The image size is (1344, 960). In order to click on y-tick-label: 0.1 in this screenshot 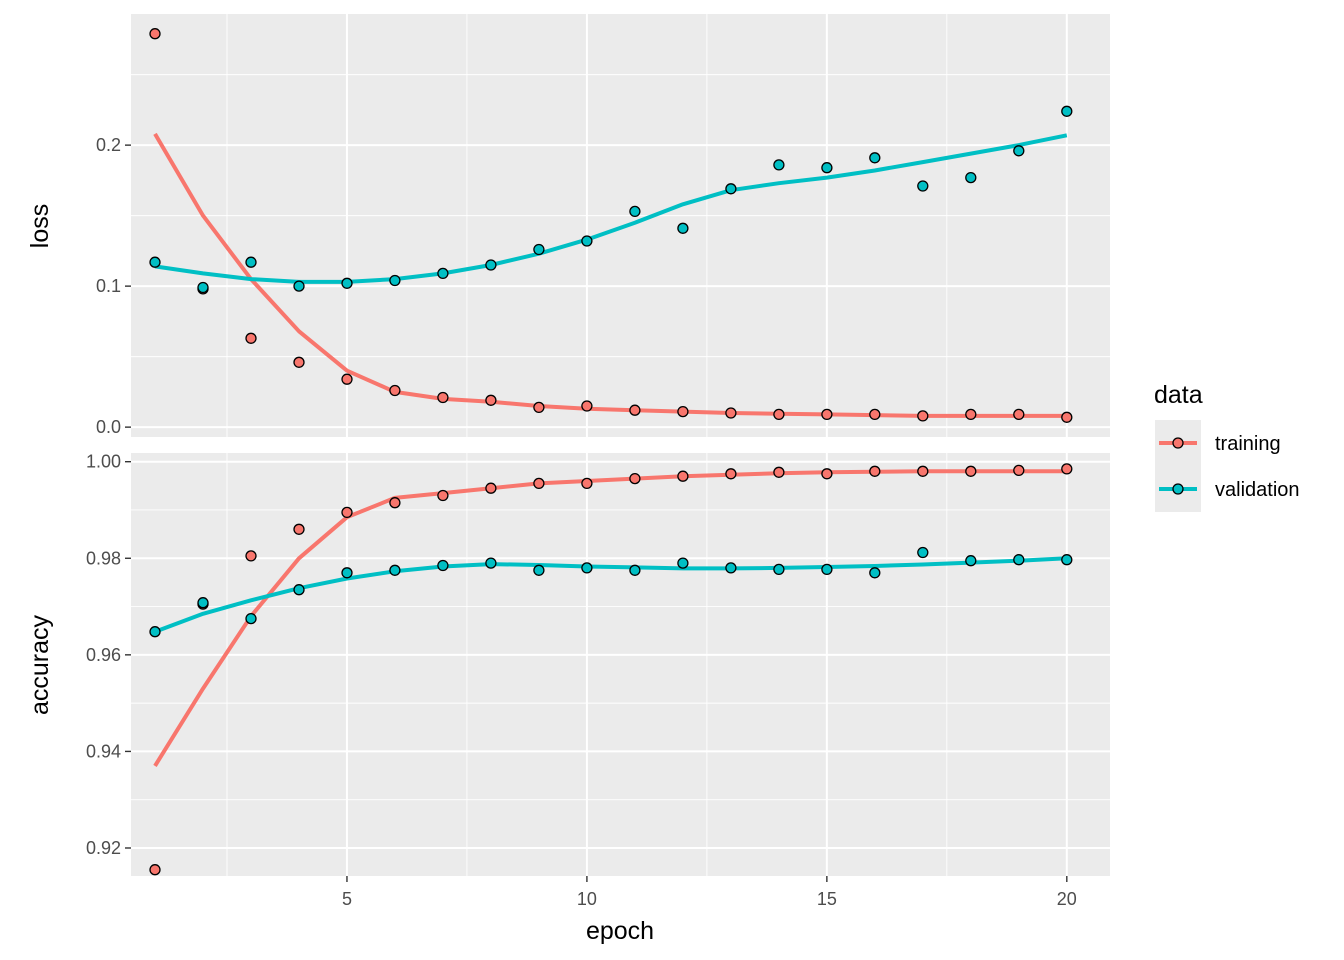, I will do `click(108, 286)`.